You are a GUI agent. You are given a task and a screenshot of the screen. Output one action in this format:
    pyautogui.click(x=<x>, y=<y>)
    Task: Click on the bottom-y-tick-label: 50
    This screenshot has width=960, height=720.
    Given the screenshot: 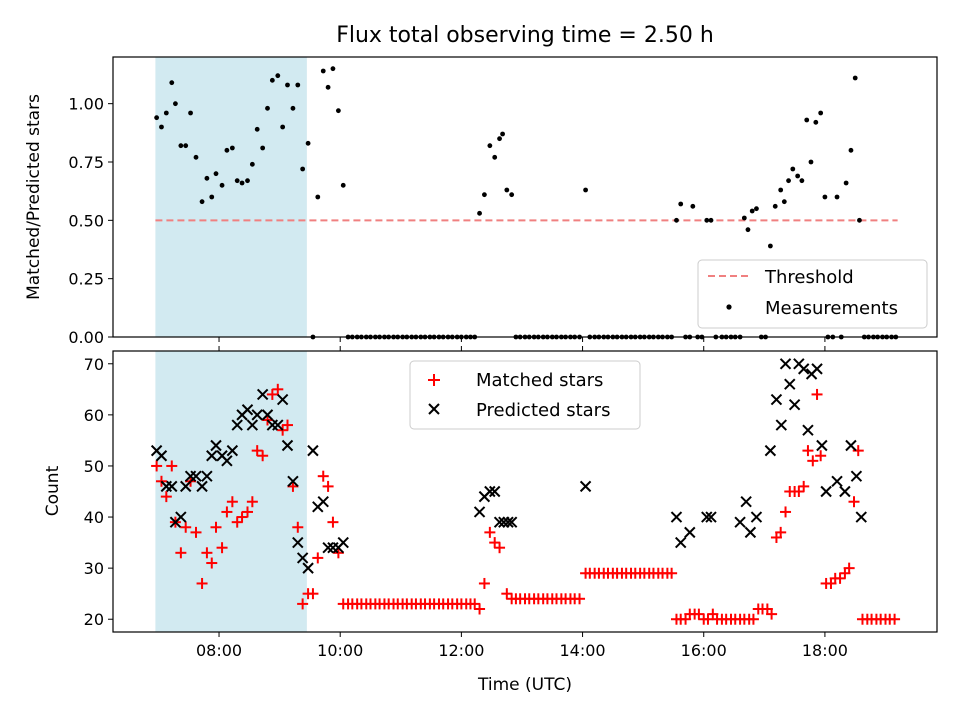 What is the action you would take?
    pyautogui.click(x=94, y=466)
    